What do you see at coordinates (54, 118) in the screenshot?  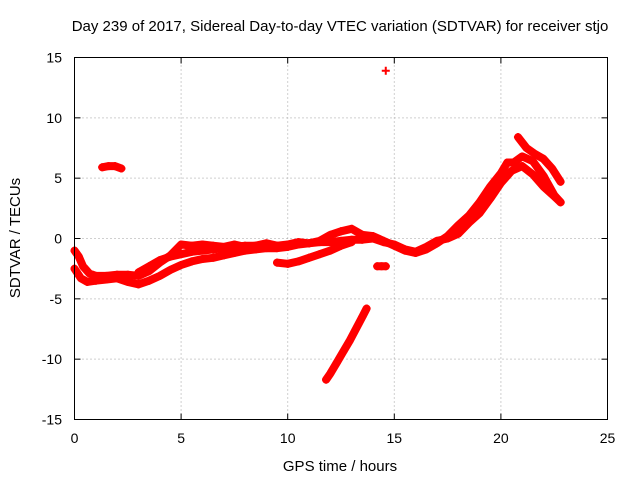 I see `y-tick-label: 10` at bounding box center [54, 118].